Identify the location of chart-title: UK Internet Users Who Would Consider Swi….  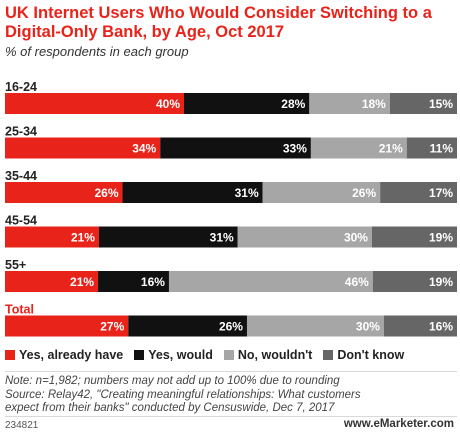
(218, 22).